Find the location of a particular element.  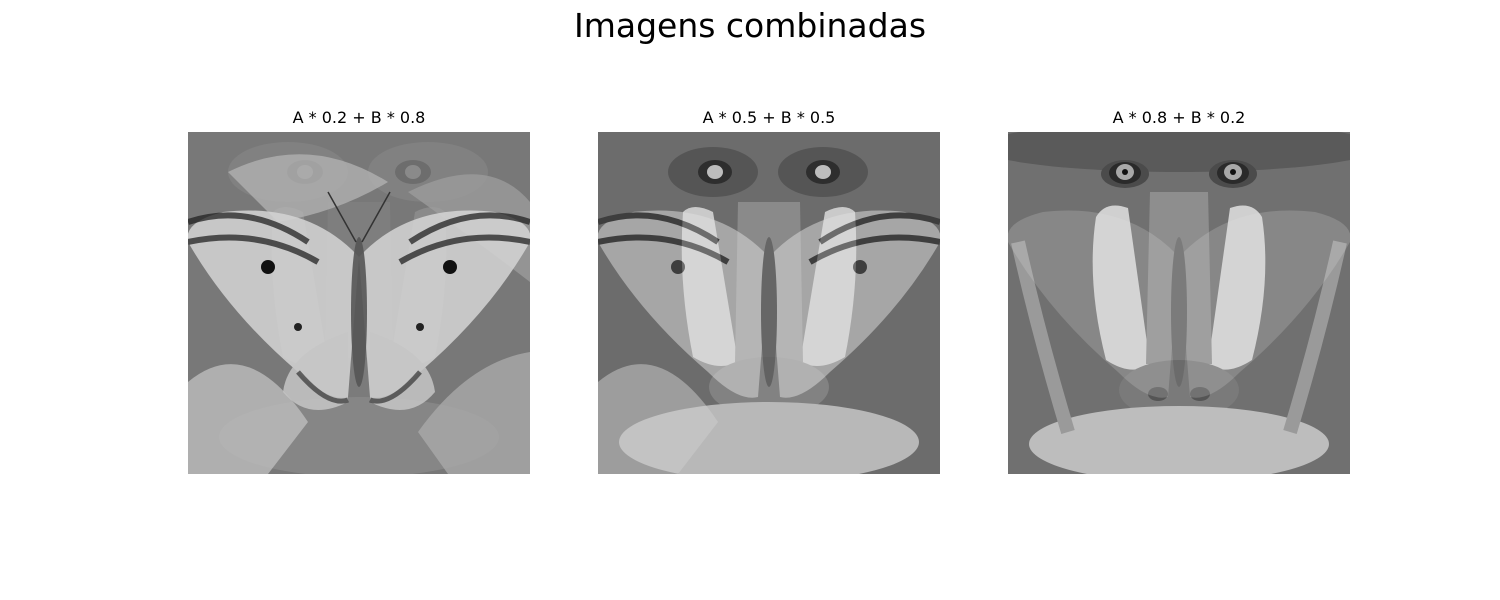

image-panel-3: A * 0.8 + B * 0.2 is located at coordinates (1179, 289).